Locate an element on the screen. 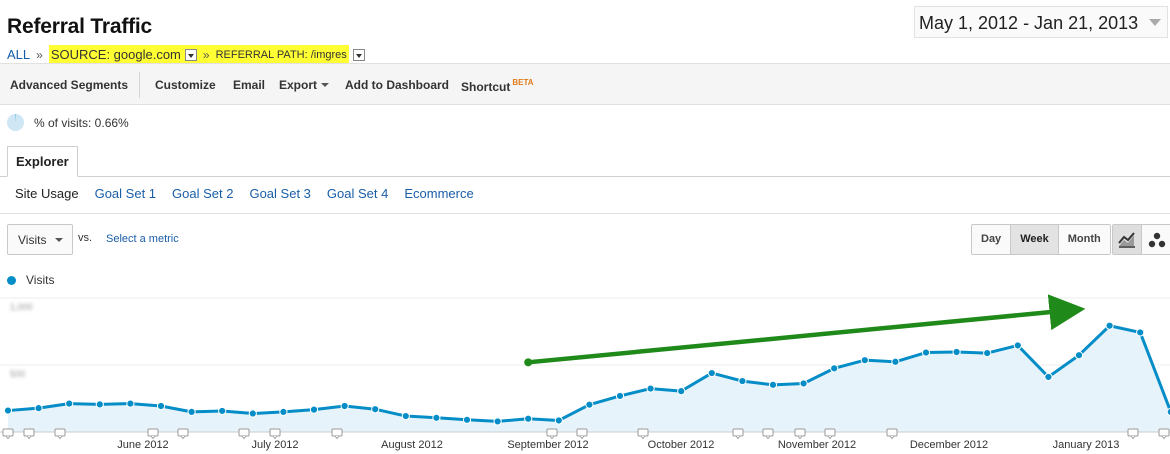 The width and height of the screenshot is (1170, 454). x-tick-label: August 2012 is located at coordinates (412, 445).